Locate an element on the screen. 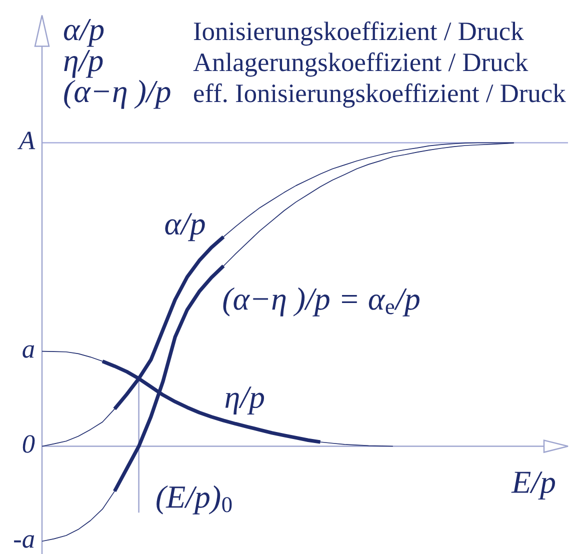 This screenshot has height=554, width=571. series-label: α/p is located at coordinates (185, 227).